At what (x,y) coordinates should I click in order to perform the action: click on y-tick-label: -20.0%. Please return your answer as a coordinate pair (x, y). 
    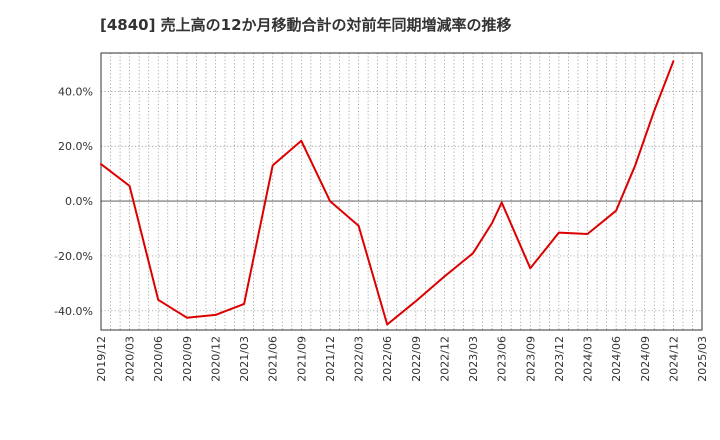
    Looking at the image, I should click on (73, 256).